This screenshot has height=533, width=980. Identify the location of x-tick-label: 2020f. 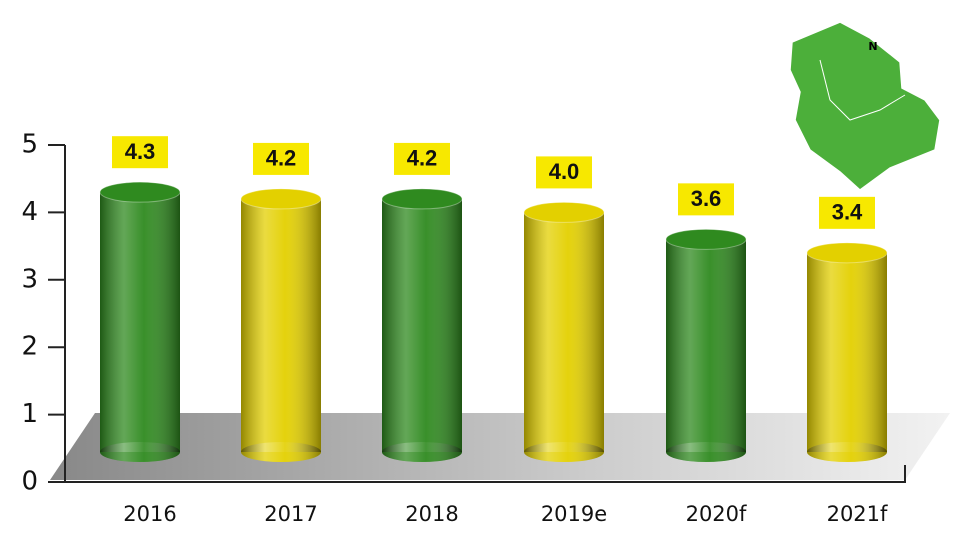
(716, 514).